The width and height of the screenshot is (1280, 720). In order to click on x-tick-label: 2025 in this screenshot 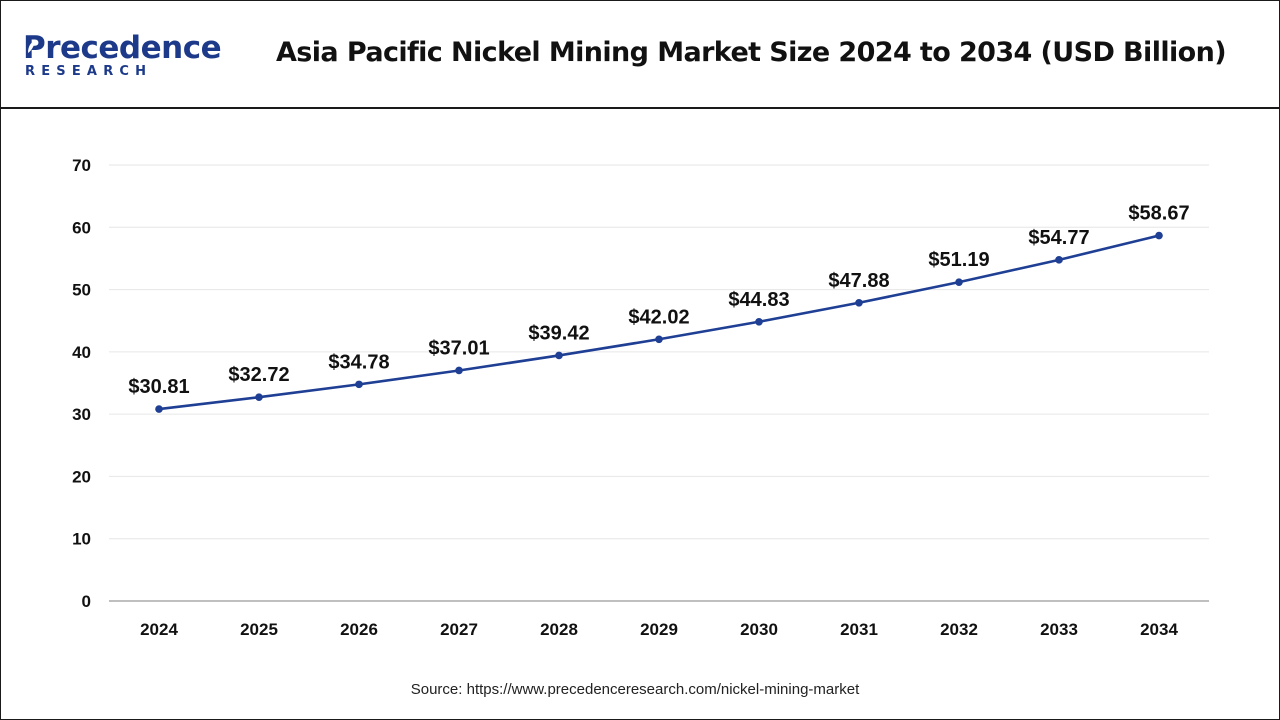, I will do `click(259, 629)`.